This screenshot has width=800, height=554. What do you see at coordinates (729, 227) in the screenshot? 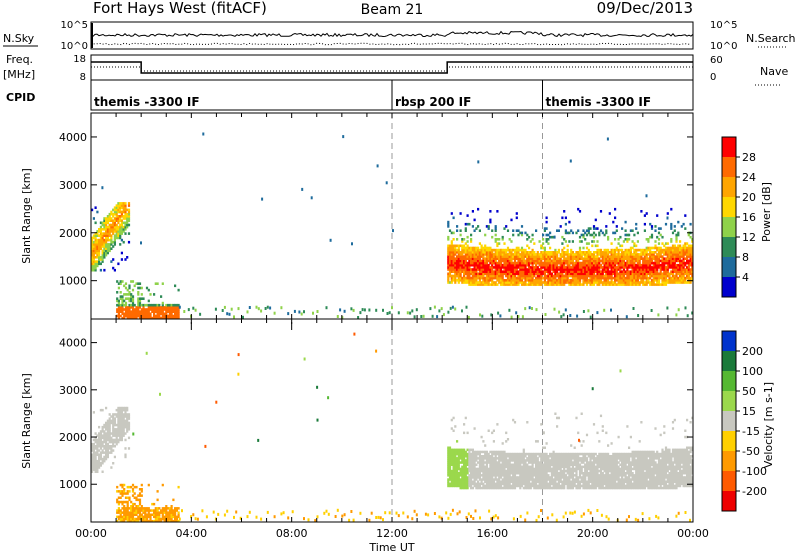
I see `colorbar-swatch` at bounding box center [729, 227].